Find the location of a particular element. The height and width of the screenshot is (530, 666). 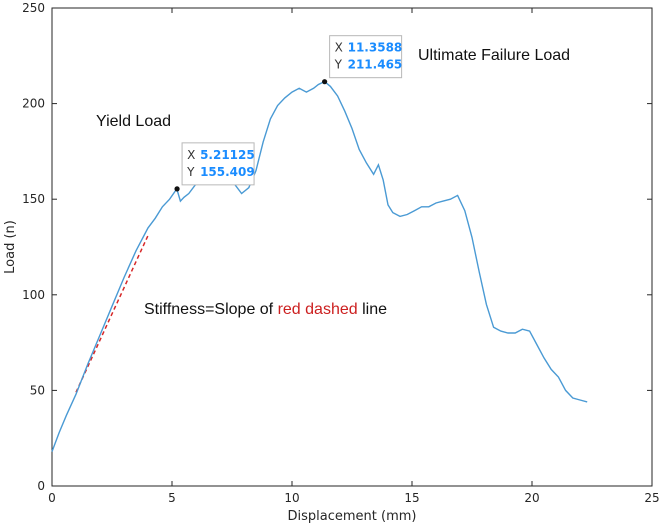

y-tick-label: 0 is located at coordinates (41, 486).